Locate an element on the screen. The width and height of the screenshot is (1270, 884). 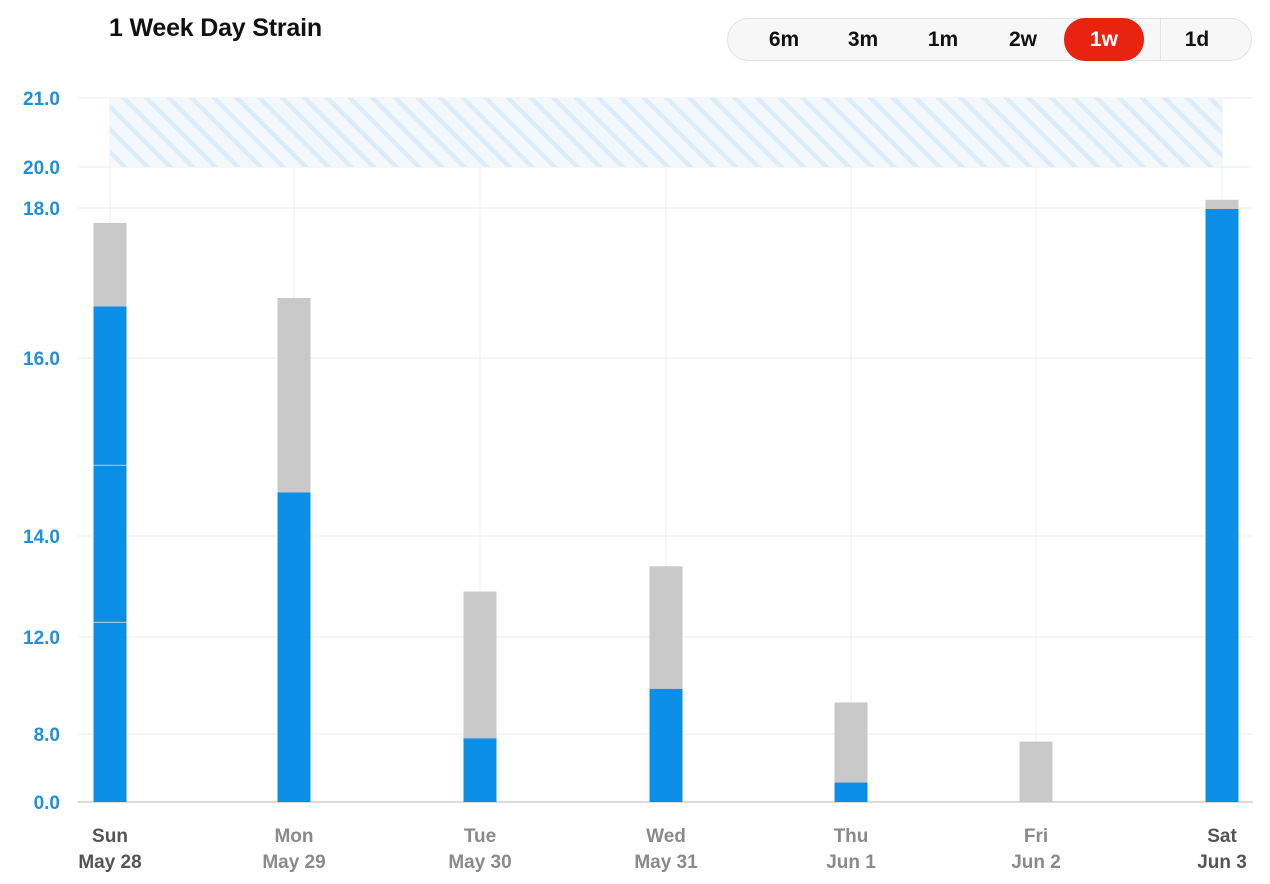
range-switcher: 6m 3m 1m 2w 1w 1d is located at coordinates (989, 39).